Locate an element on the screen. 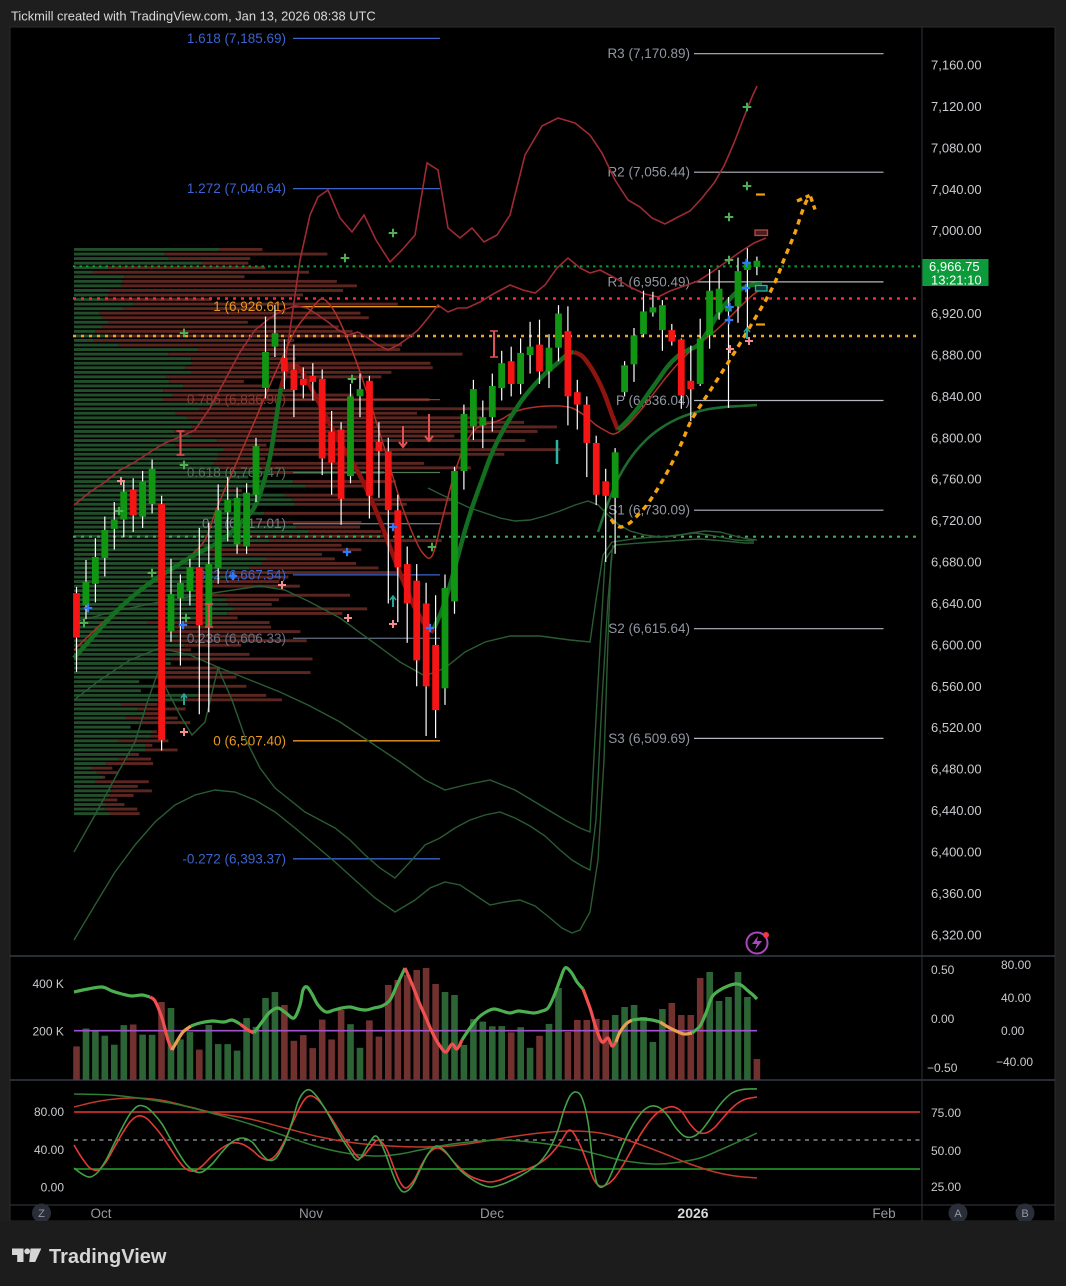  svg-text: R2 (7,056.44) is located at coordinates (648, 172).